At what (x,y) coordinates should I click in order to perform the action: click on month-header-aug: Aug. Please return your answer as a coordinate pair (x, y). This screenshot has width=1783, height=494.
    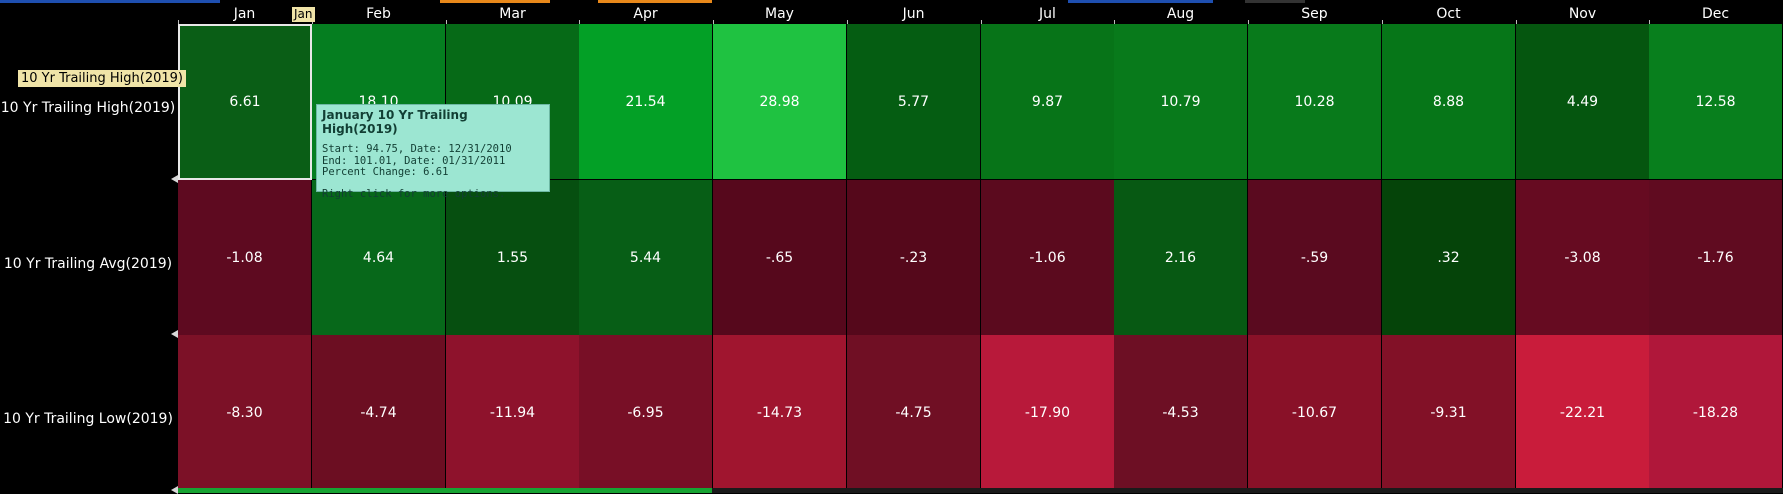
    Looking at the image, I should click on (1180, 14).